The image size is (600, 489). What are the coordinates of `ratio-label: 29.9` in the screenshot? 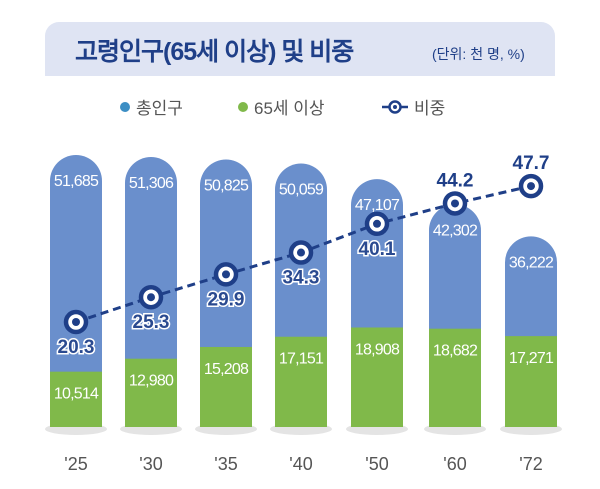 It's located at (226, 299).